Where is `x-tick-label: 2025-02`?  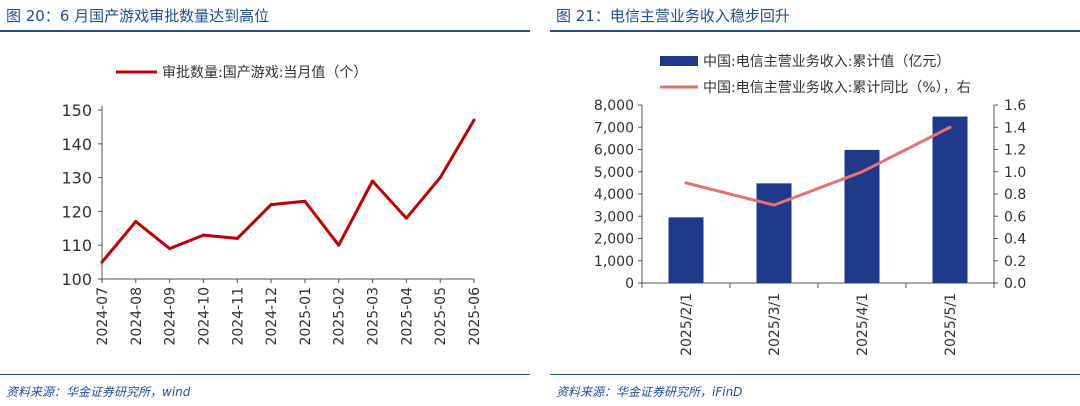
x-tick-label: 2025-02 is located at coordinates (340, 316).